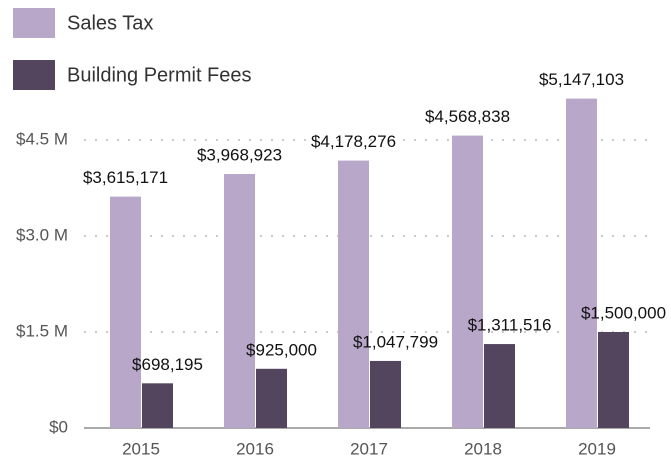 The image size is (671, 461). Describe the element at coordinates (353, 141) in the screenshot. I see `value-label: $4,178,276` at that location.